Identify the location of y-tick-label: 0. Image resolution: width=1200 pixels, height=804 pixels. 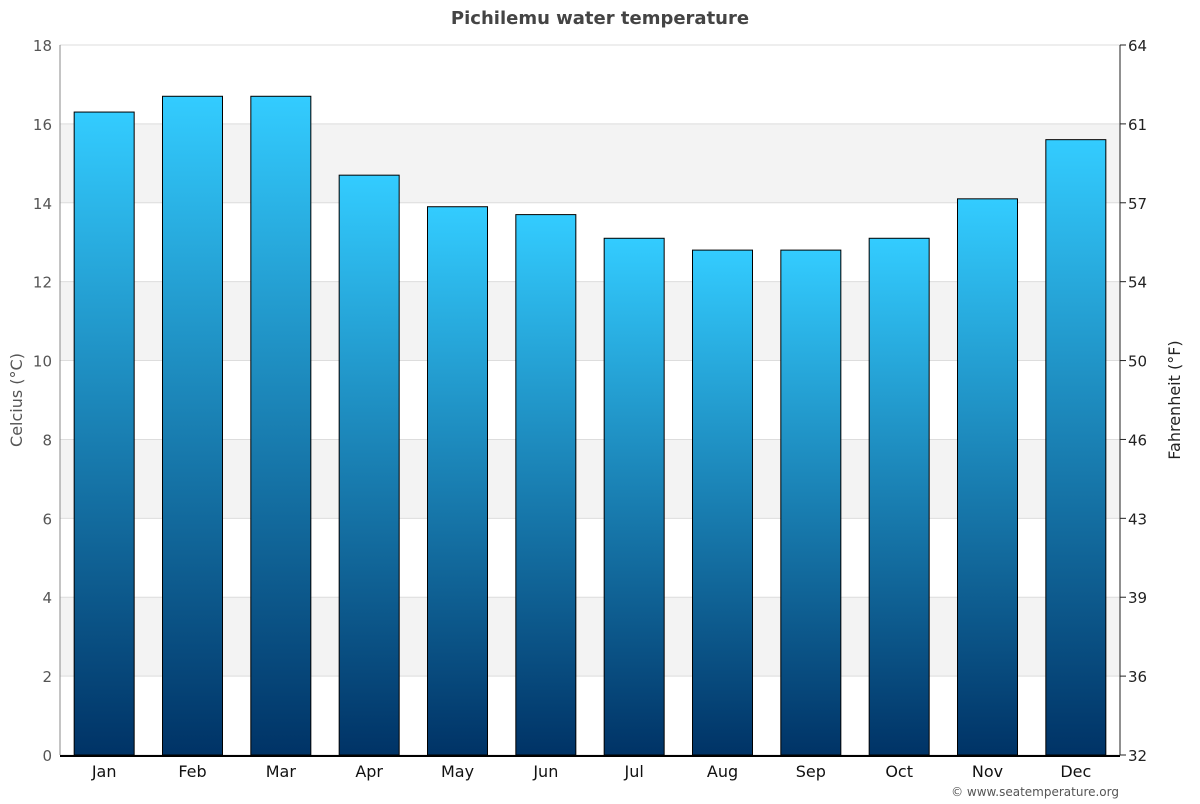
(47, 756).